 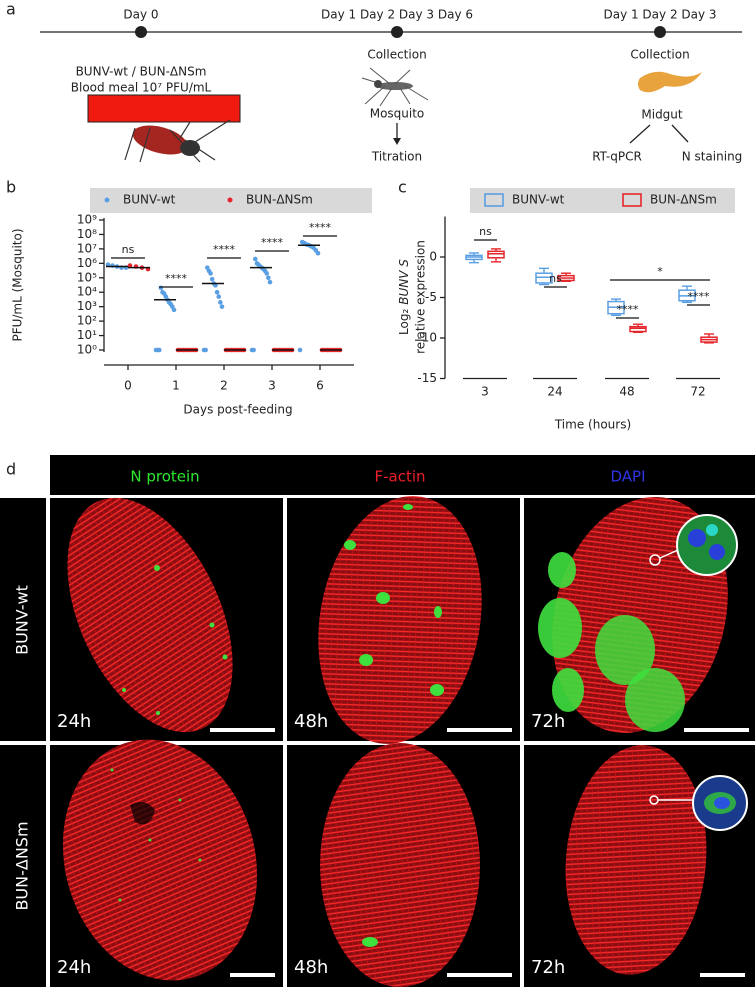 What do you see at coordinates (128, 386) in the screenshot?
I see `x-tick-label: 0` at bounding box center [128, 386].